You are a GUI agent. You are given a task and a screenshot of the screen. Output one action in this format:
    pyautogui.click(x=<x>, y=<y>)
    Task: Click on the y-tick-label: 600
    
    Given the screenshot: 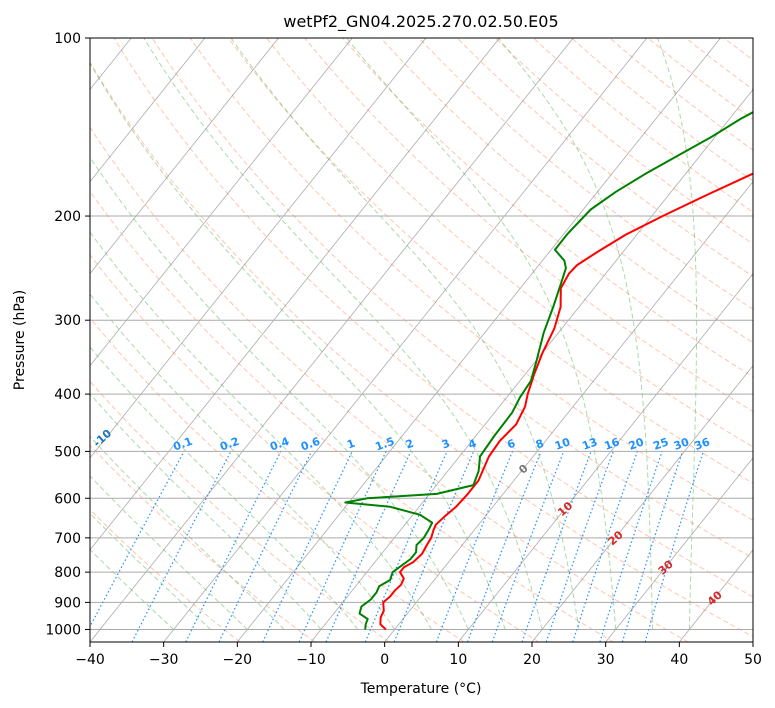 What is the action you would take?
    pyautogui.click(x=67, y=499)
    